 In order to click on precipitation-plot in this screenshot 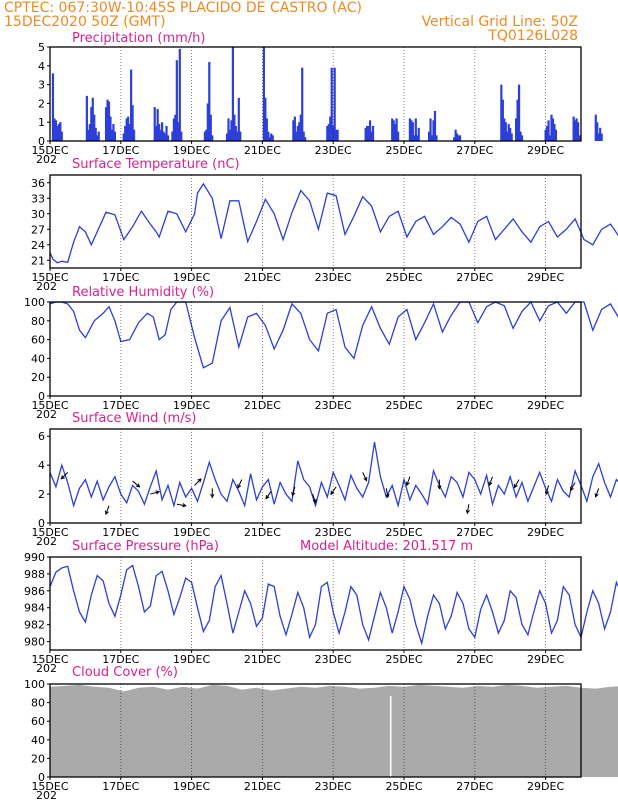, I will do `click(327, 94)`.